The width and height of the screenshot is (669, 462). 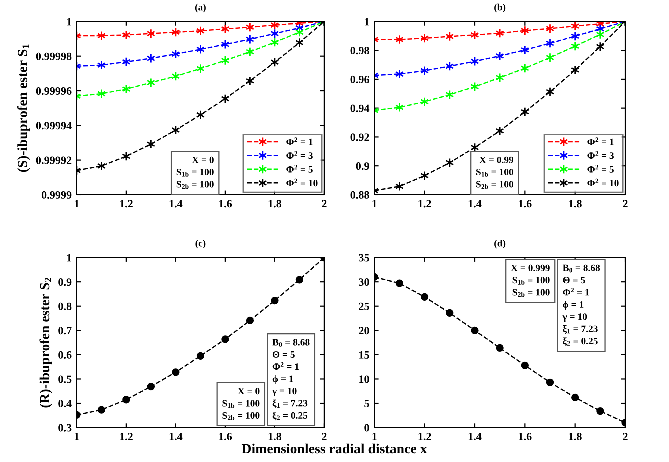 I want to click on y-tick-label: 0, so click(x=367, y=428).